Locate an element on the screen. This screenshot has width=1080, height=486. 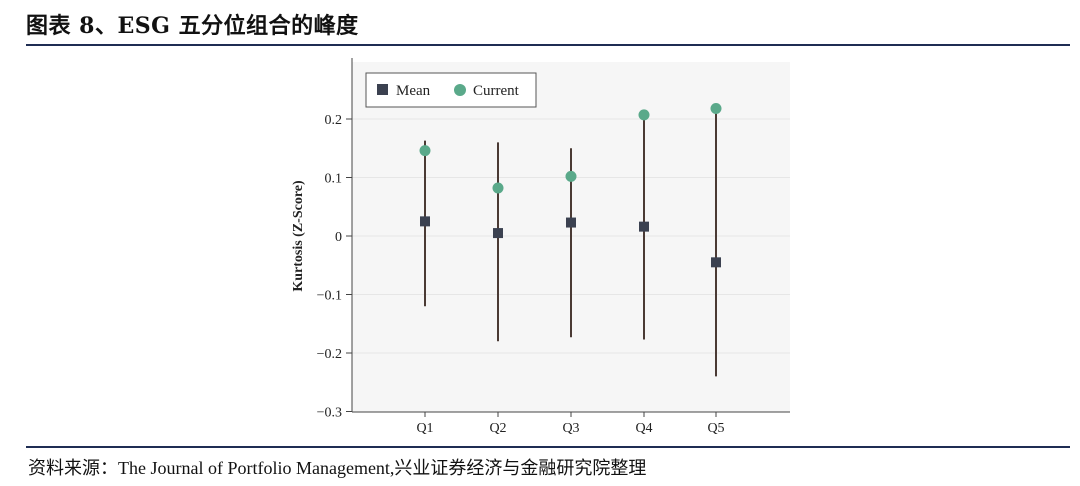
y-axis-label: Kurtosis (Z-Score) is located at coordinates (298, 236).